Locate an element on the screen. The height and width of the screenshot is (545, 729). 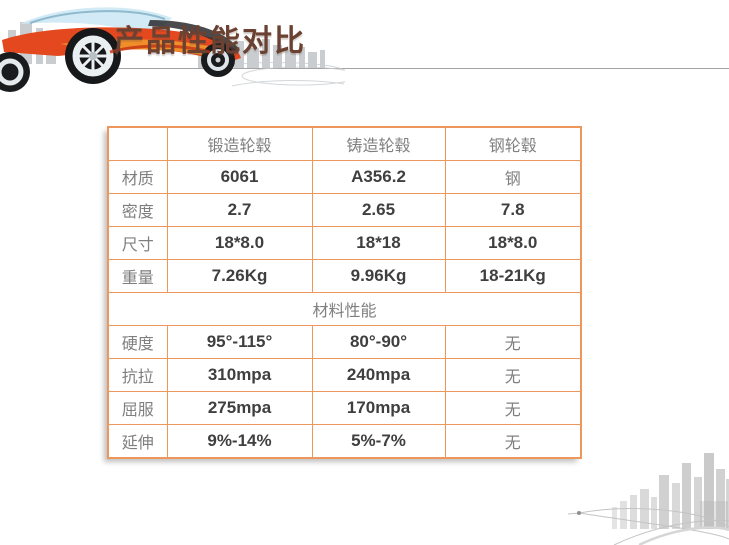
table-section-row: 材料性能 is located at coordinates (344, 309).